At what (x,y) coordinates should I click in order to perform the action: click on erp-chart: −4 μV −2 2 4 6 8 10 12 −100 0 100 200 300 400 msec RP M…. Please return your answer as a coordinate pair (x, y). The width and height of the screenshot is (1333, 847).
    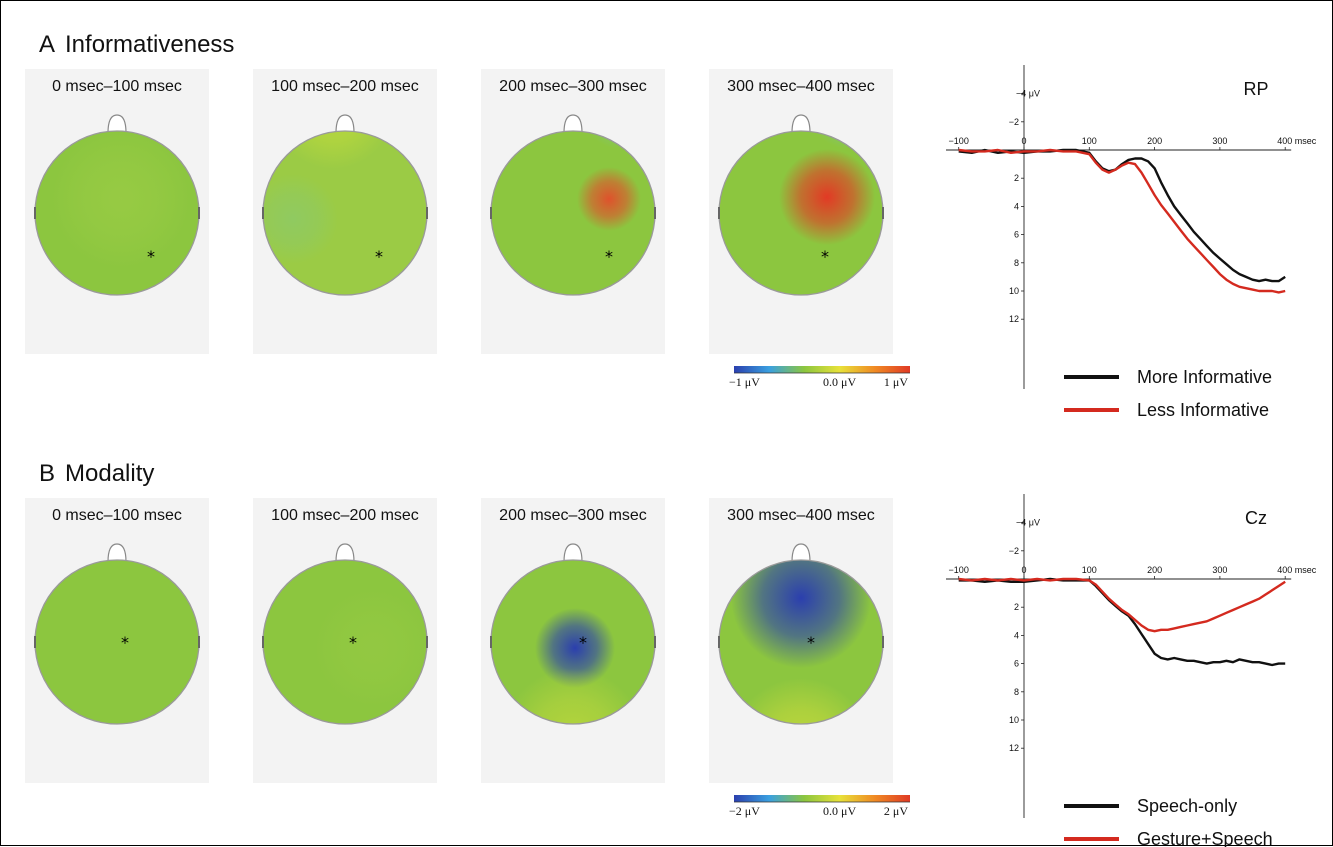
    Looking at the image, I should click on (1131, 242).